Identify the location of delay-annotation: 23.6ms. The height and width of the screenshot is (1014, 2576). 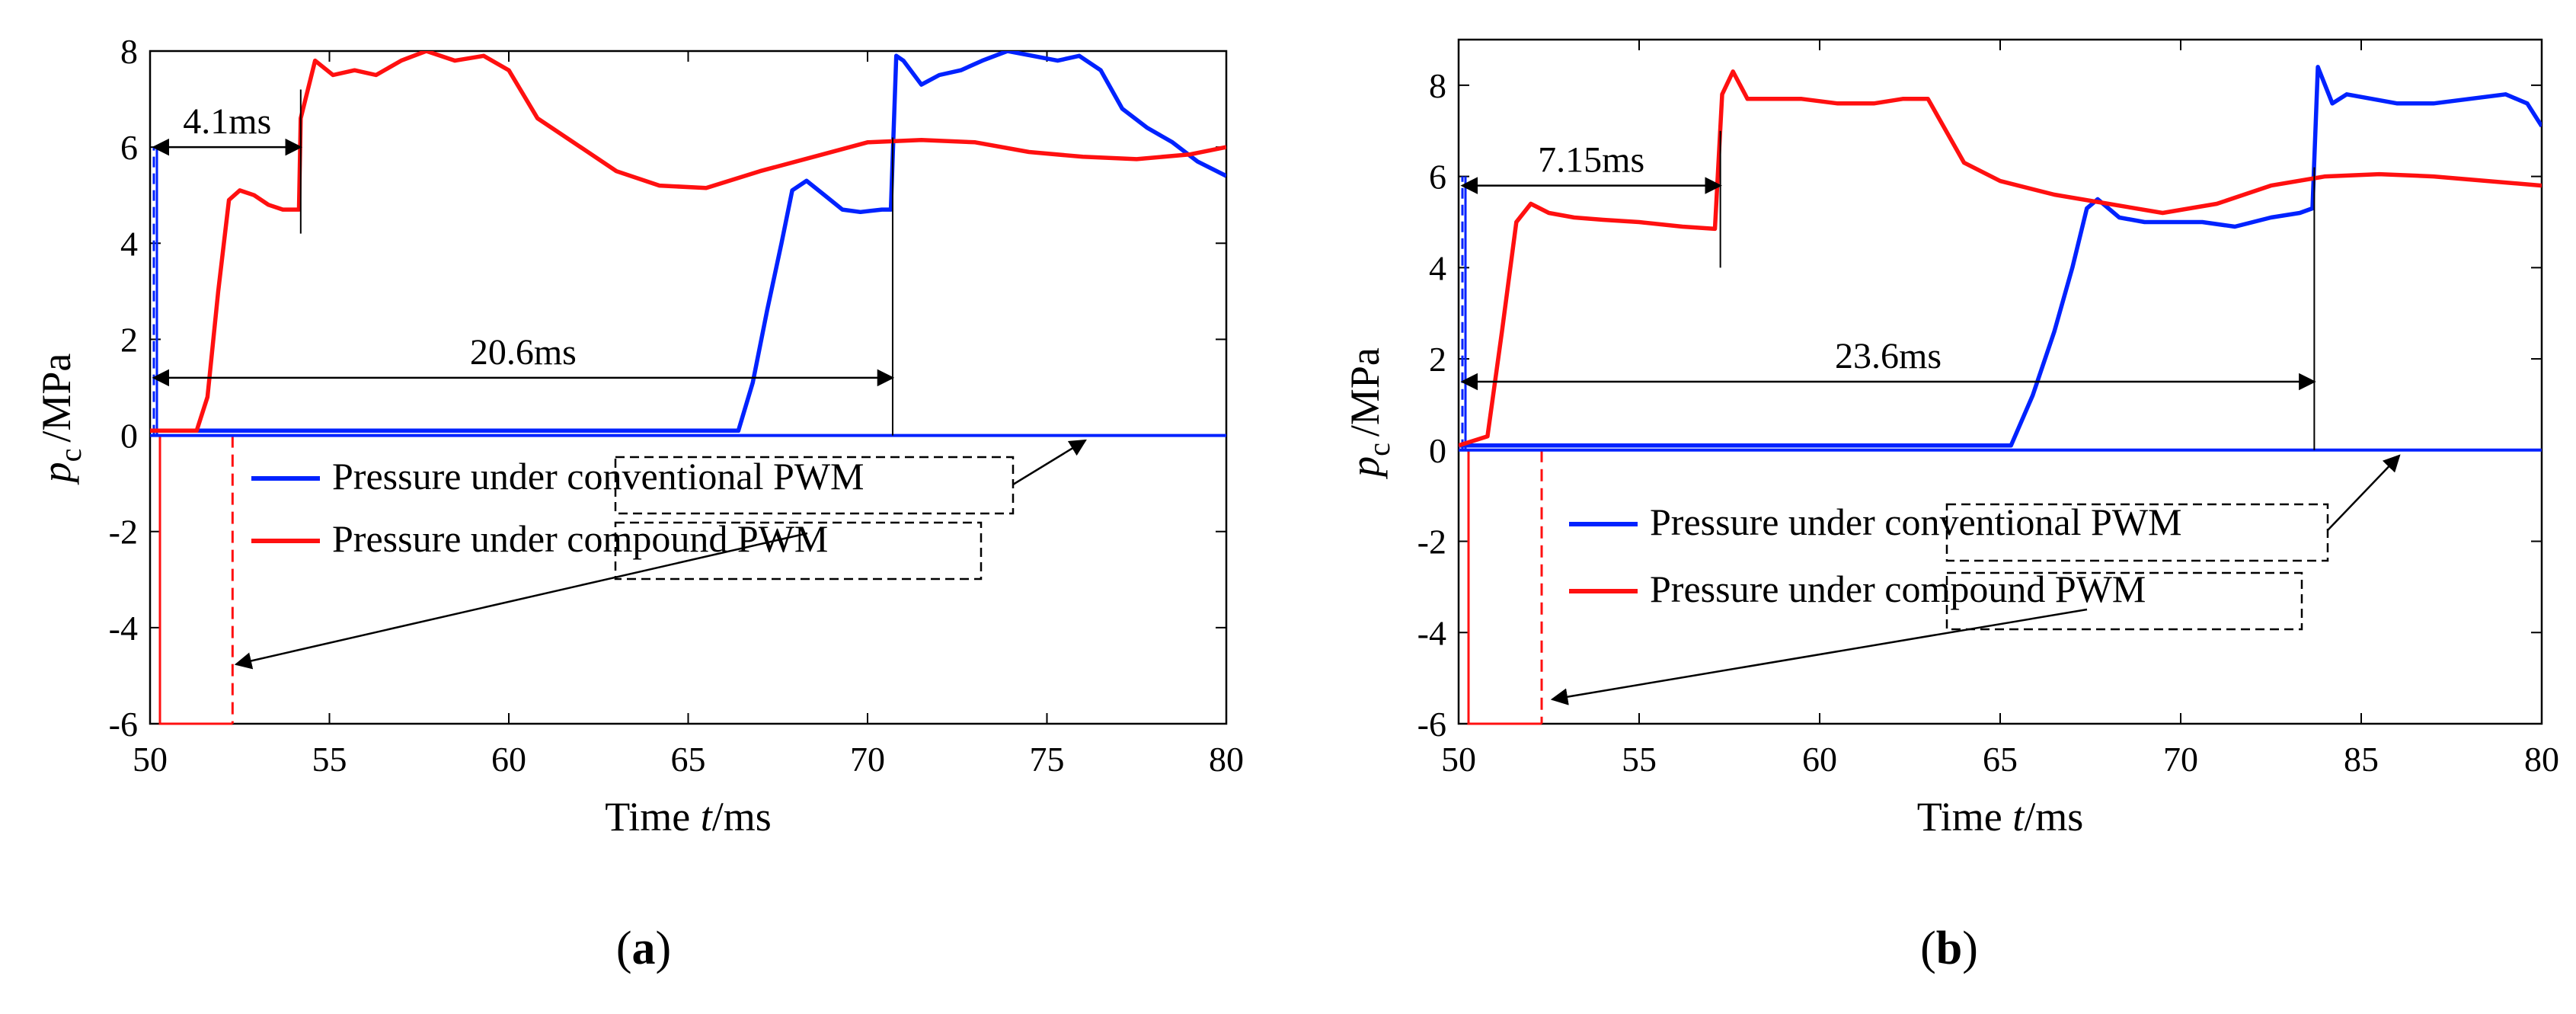
(1888, 356).